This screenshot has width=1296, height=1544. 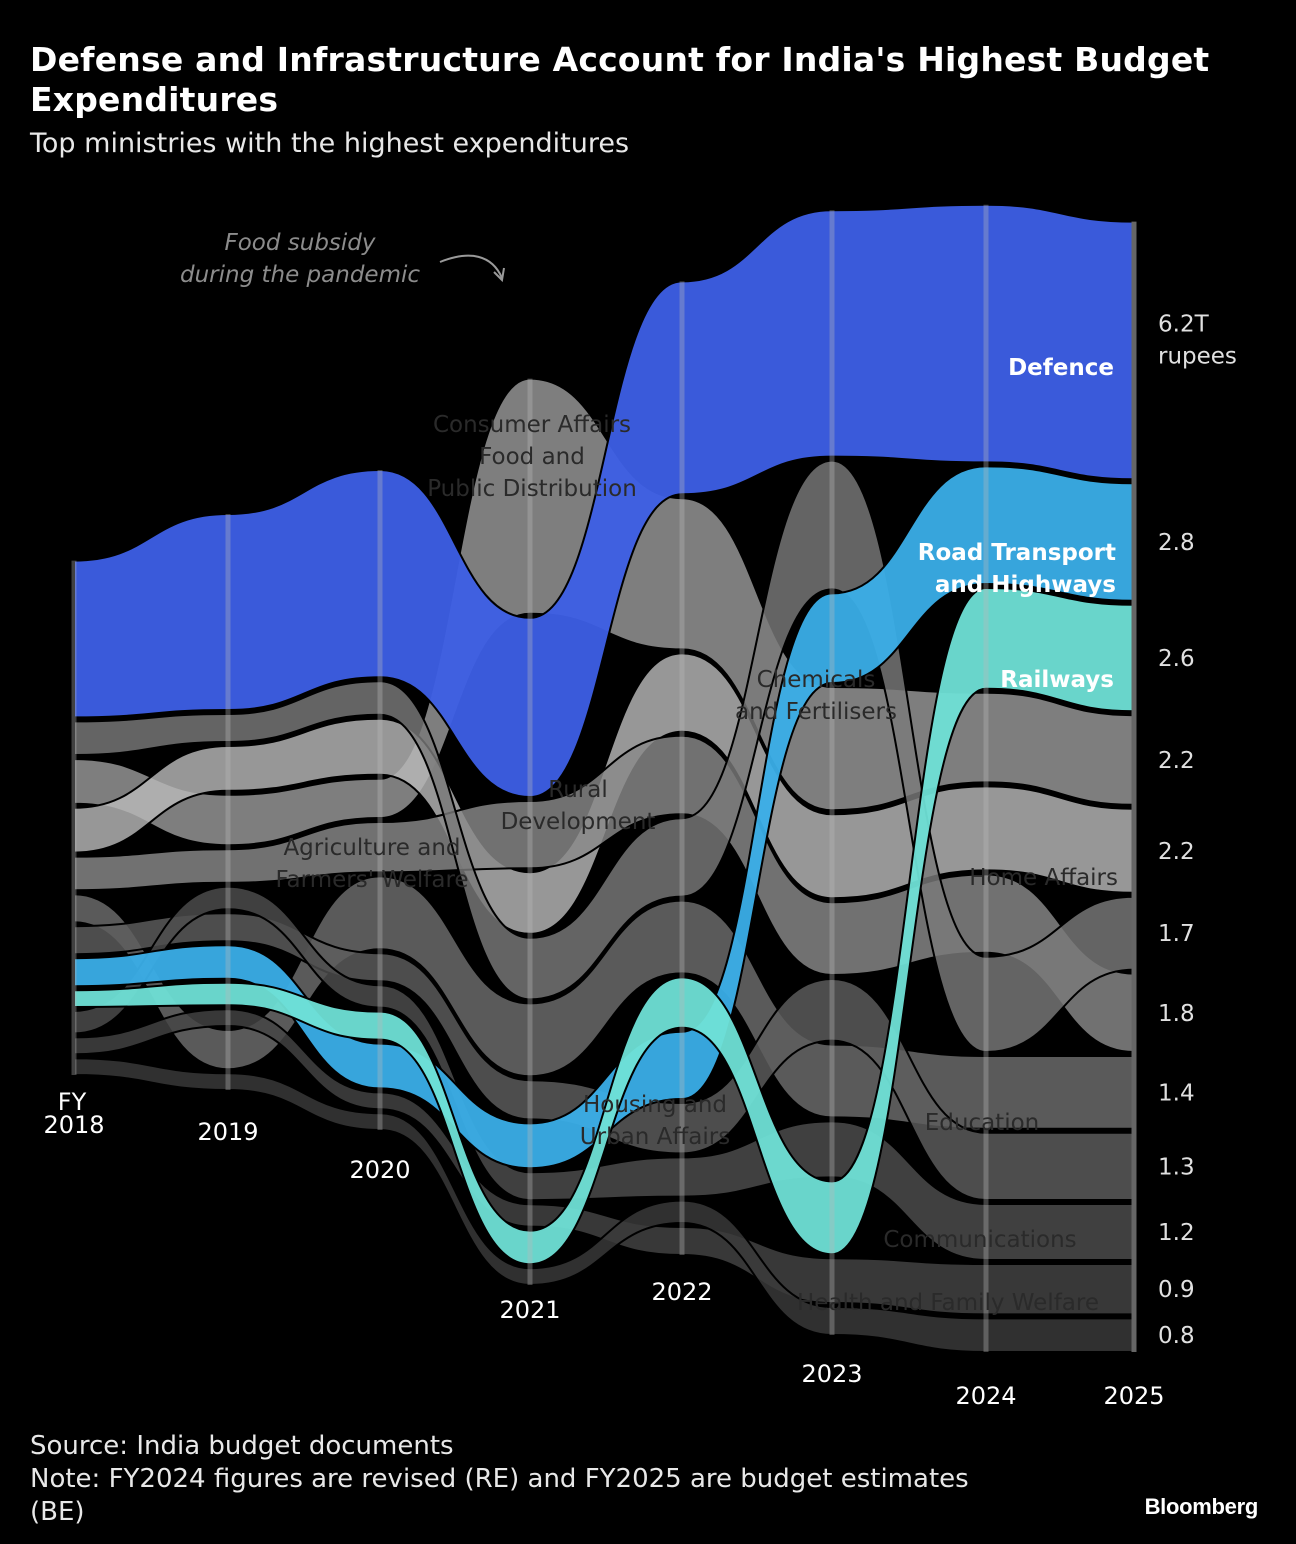 I want to click on value-label-7: 1.4, so click(x=1176, y=1093).